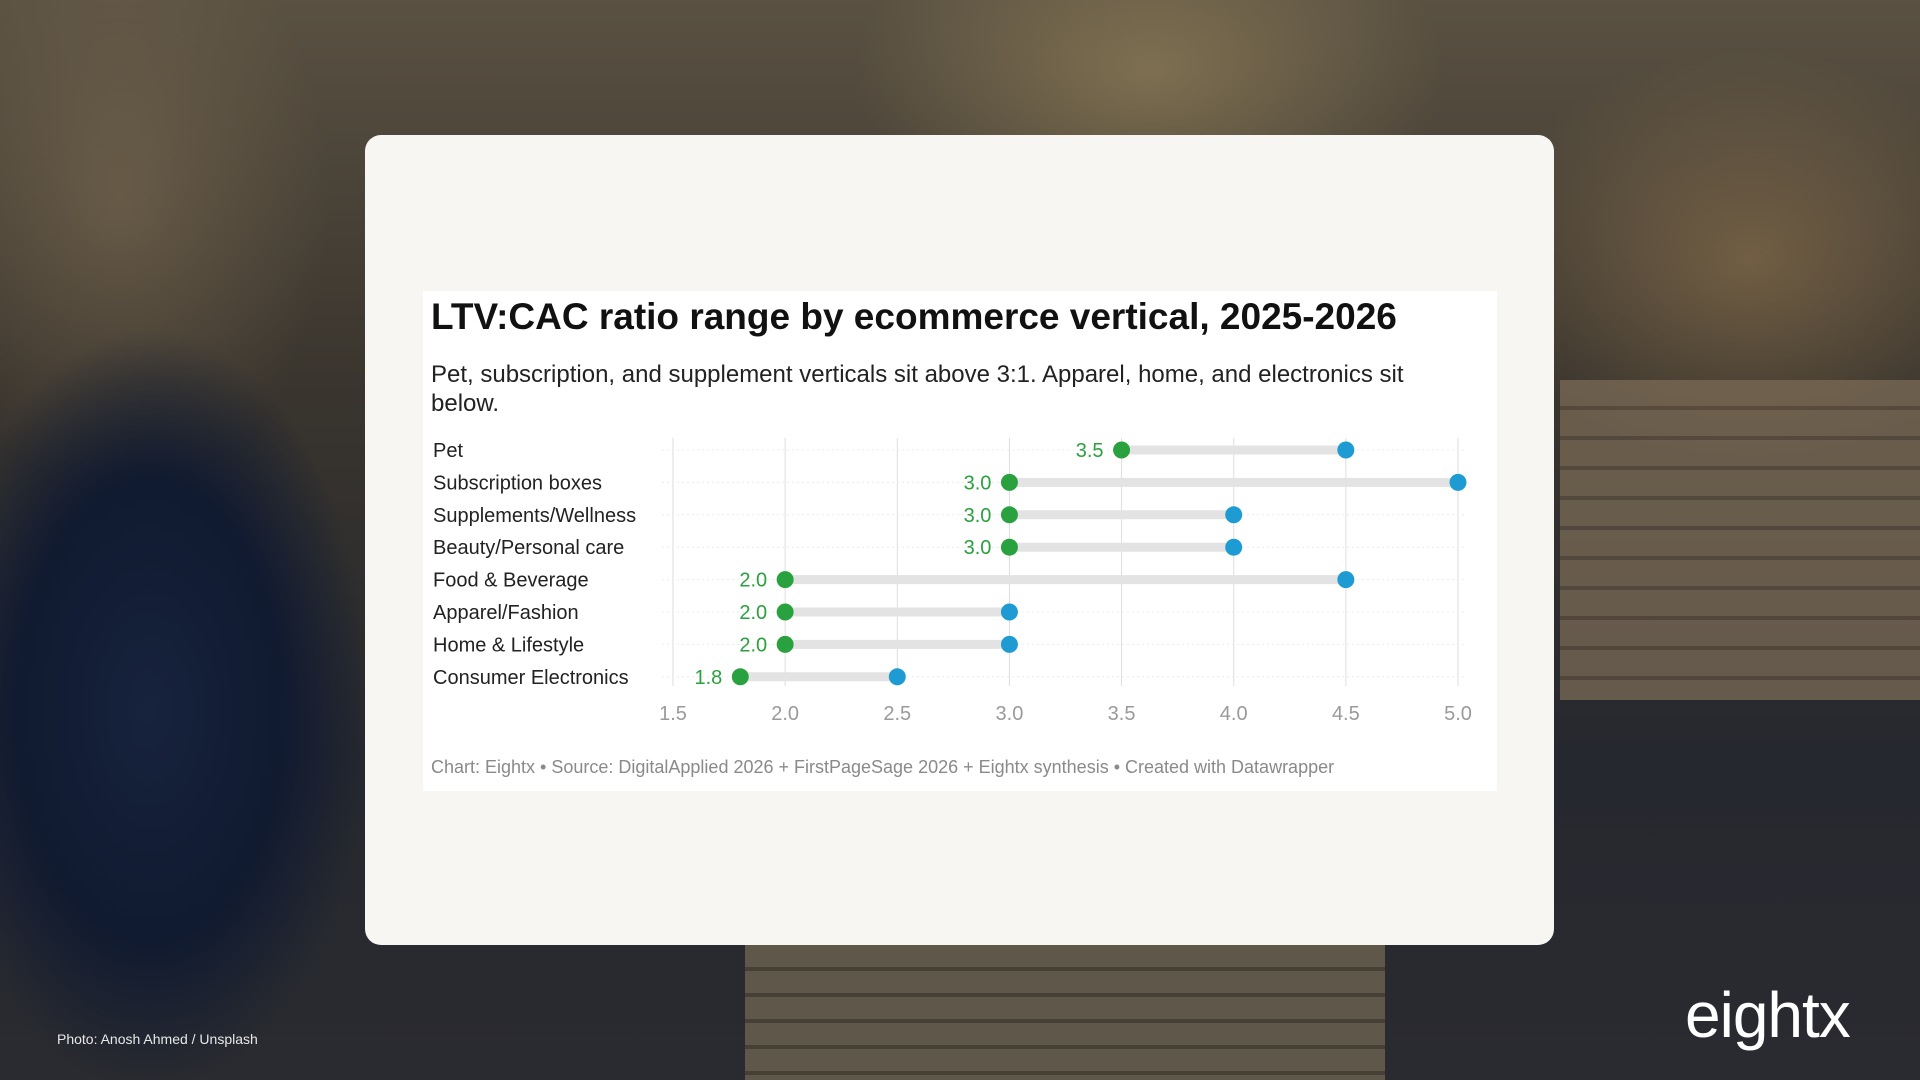 This screenshot has width=1920, height=1080. I want to click on low-value-label: 1.8, so click(708, 678).